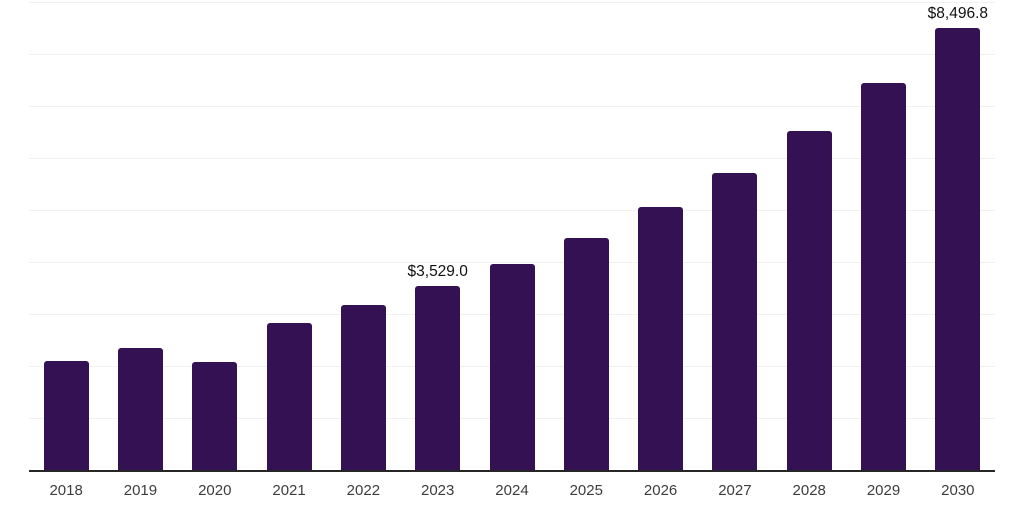 This screenshot has height=512, width=1024. Describe the element at coordinates (586, 353) in the screenshot. I see `bar-2025` at that location.